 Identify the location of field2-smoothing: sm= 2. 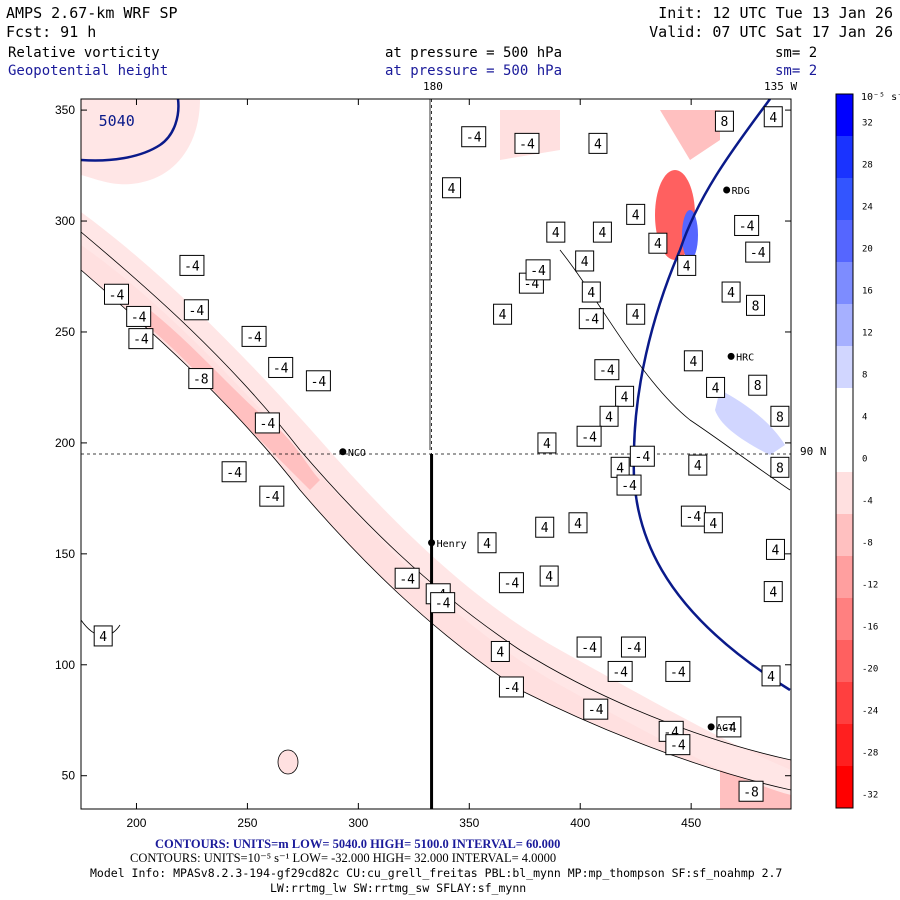
(796, 71).